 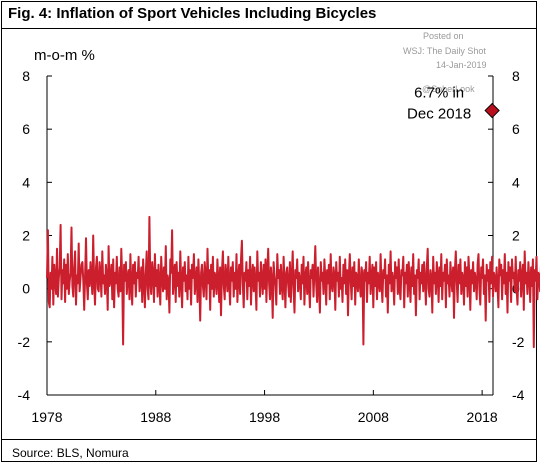 I want to click on y-axis-label: m-o-m %, so click(x=64, y=55).